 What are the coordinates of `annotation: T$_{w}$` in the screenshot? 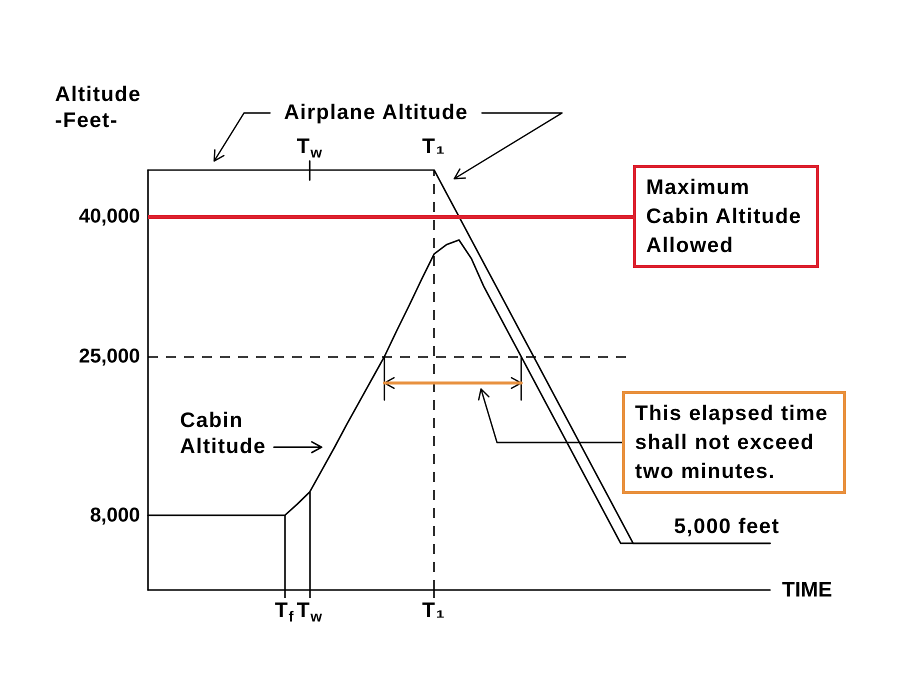 It's located at (309, 148).